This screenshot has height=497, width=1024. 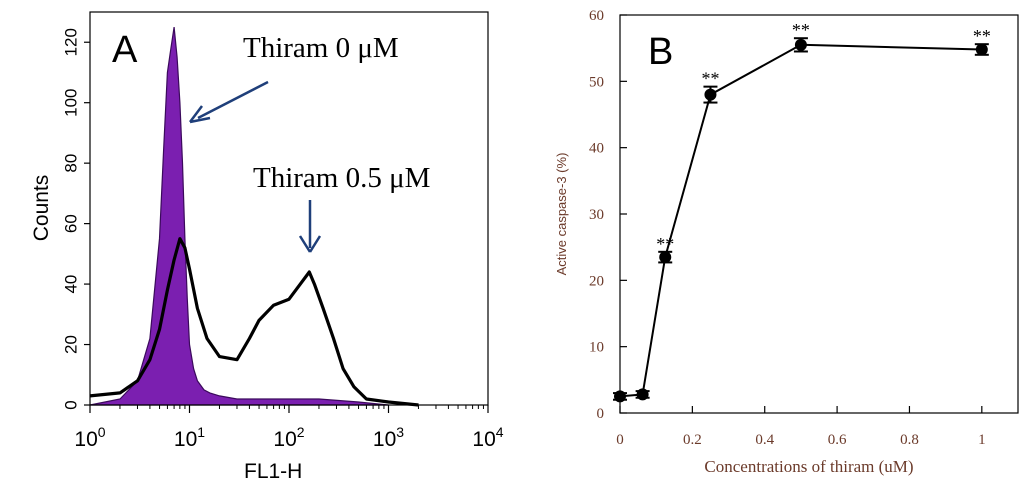 I want to click on a-x-tick-label: 10⁰, so click(x=89, y=437).